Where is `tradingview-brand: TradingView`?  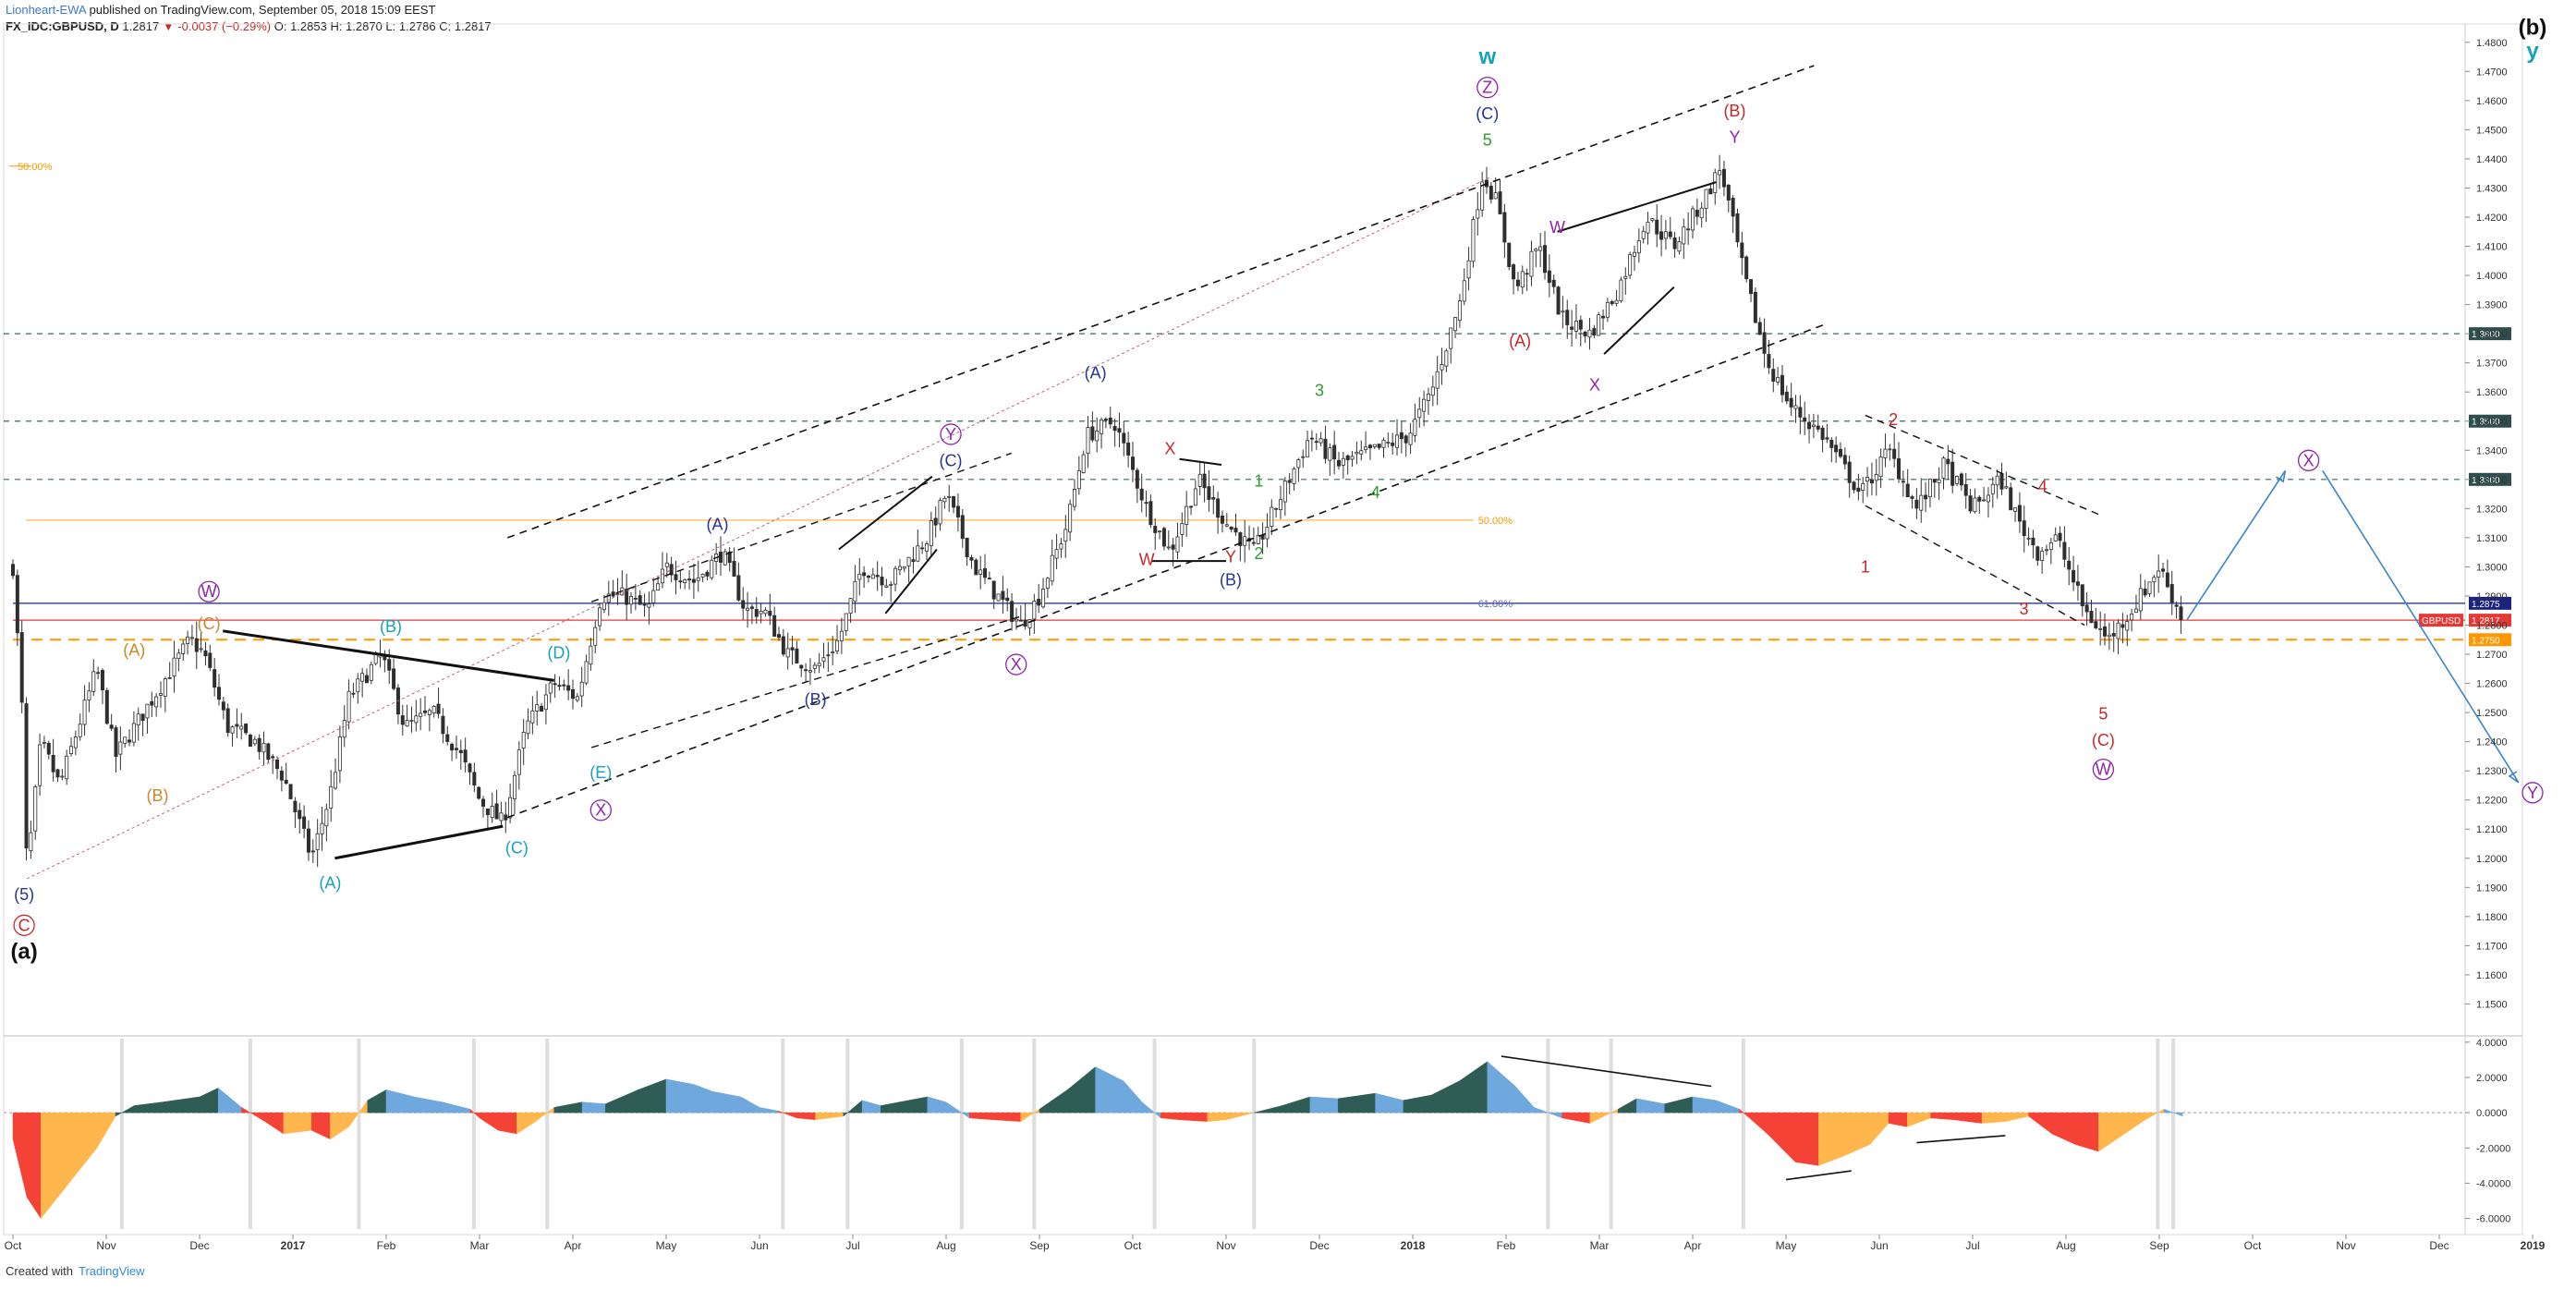 tradingview-brand: TradingView is located at coordinates (111, 1271).